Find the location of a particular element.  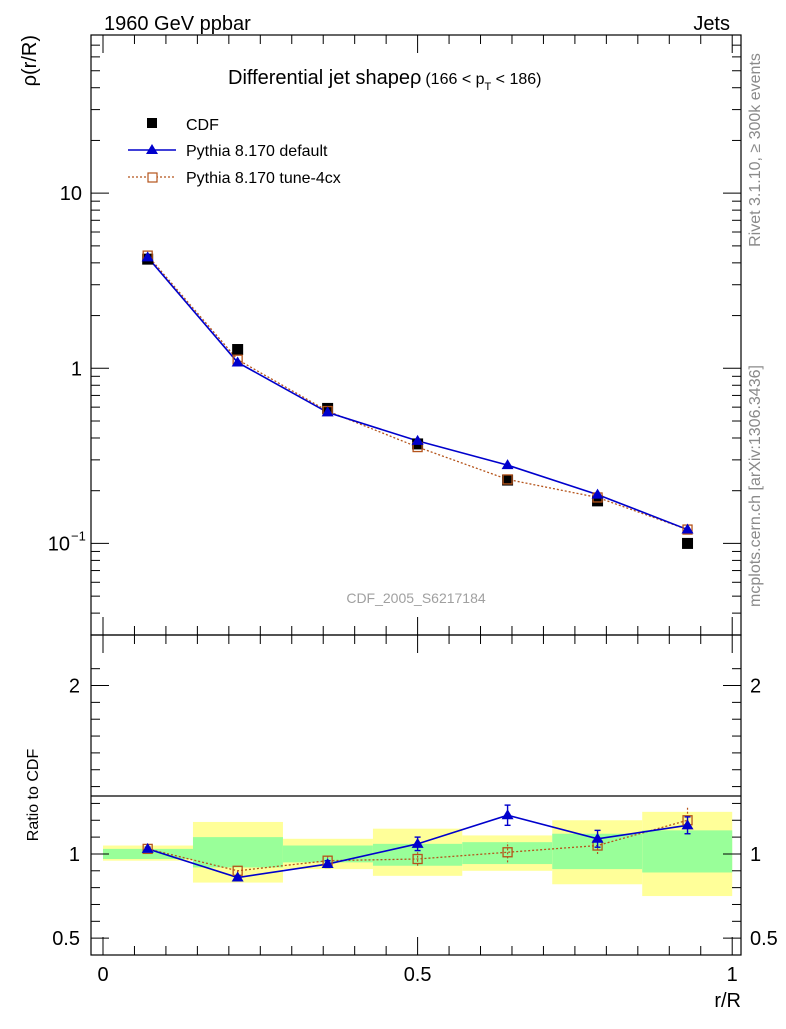

header-left: 1960 GeV ppbar is located at coordinates (177, 24).